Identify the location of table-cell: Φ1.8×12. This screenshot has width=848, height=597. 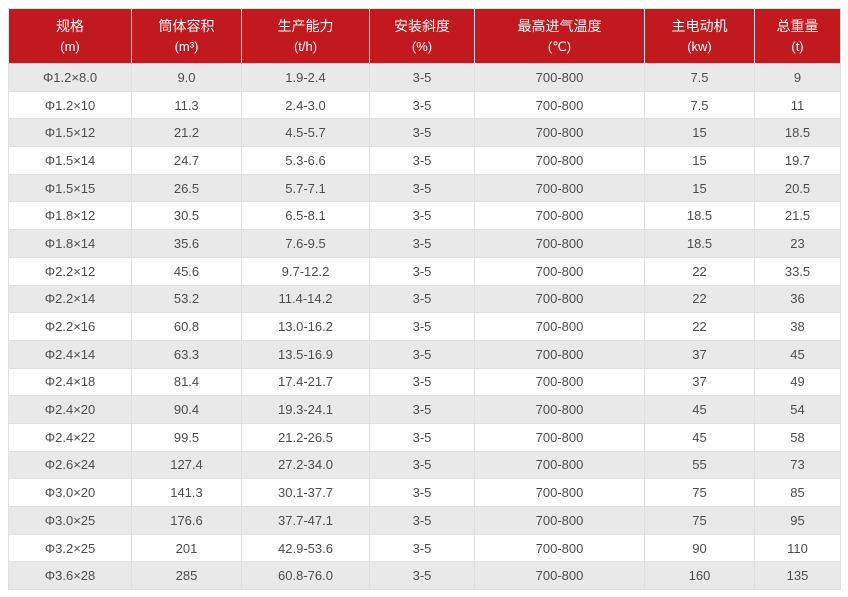
(70, 216).